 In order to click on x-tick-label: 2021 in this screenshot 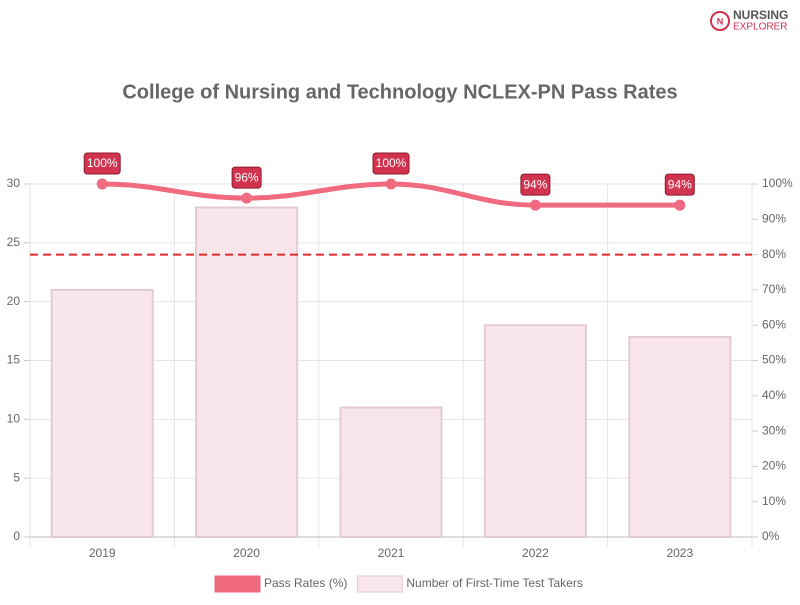, I will do `click(391, 553)`.